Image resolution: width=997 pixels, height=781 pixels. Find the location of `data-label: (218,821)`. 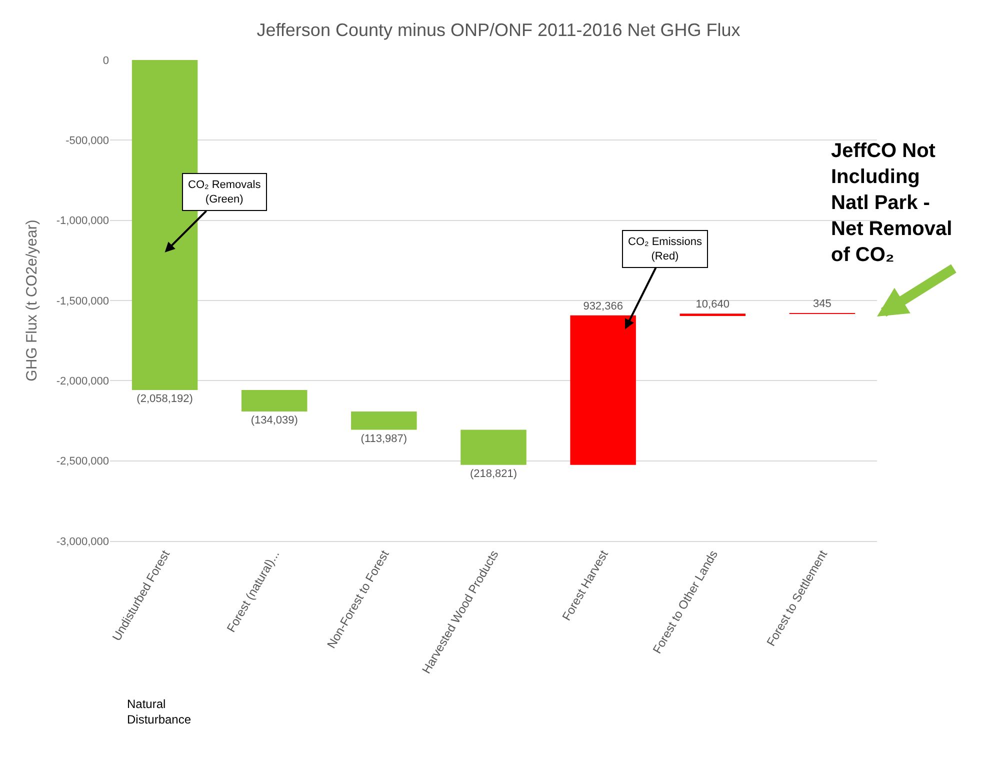

data-label: (218,821) is located at coordinates (494, 474).